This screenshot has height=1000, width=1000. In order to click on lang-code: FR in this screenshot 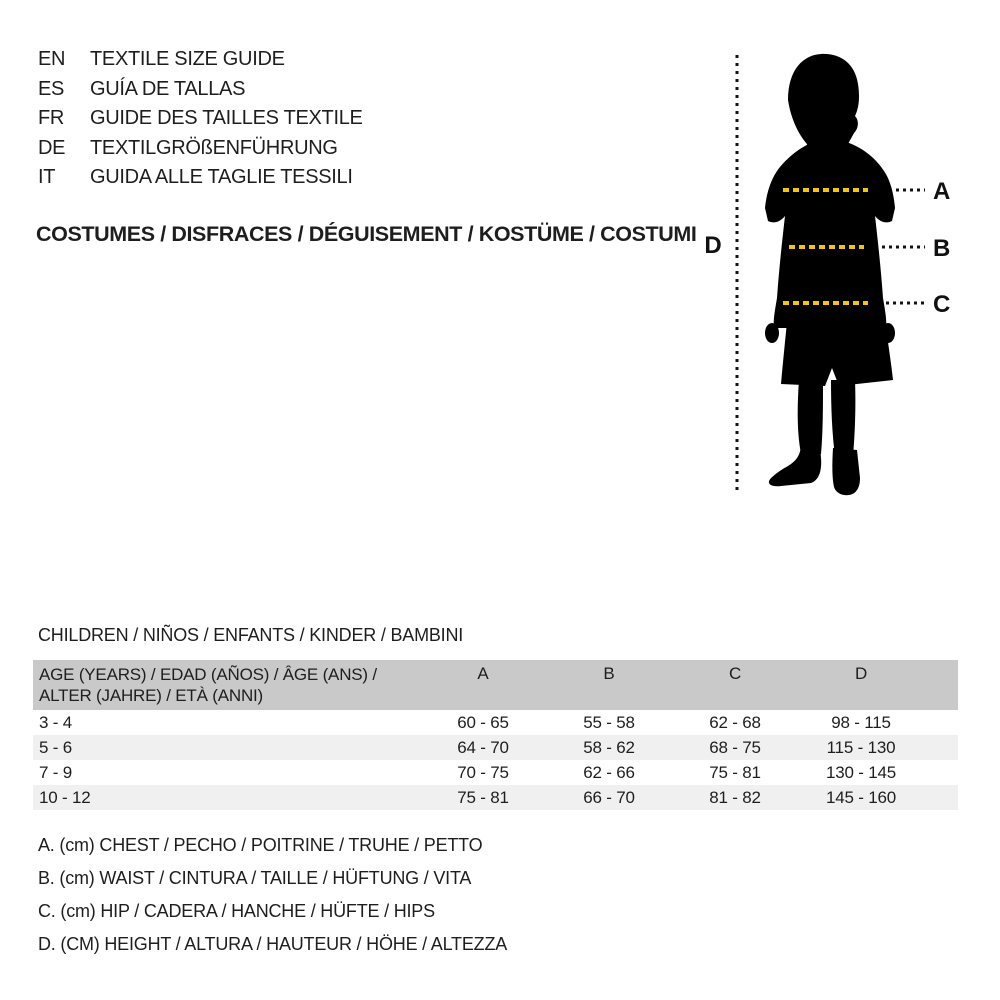, I will do `click(51, 118)`.